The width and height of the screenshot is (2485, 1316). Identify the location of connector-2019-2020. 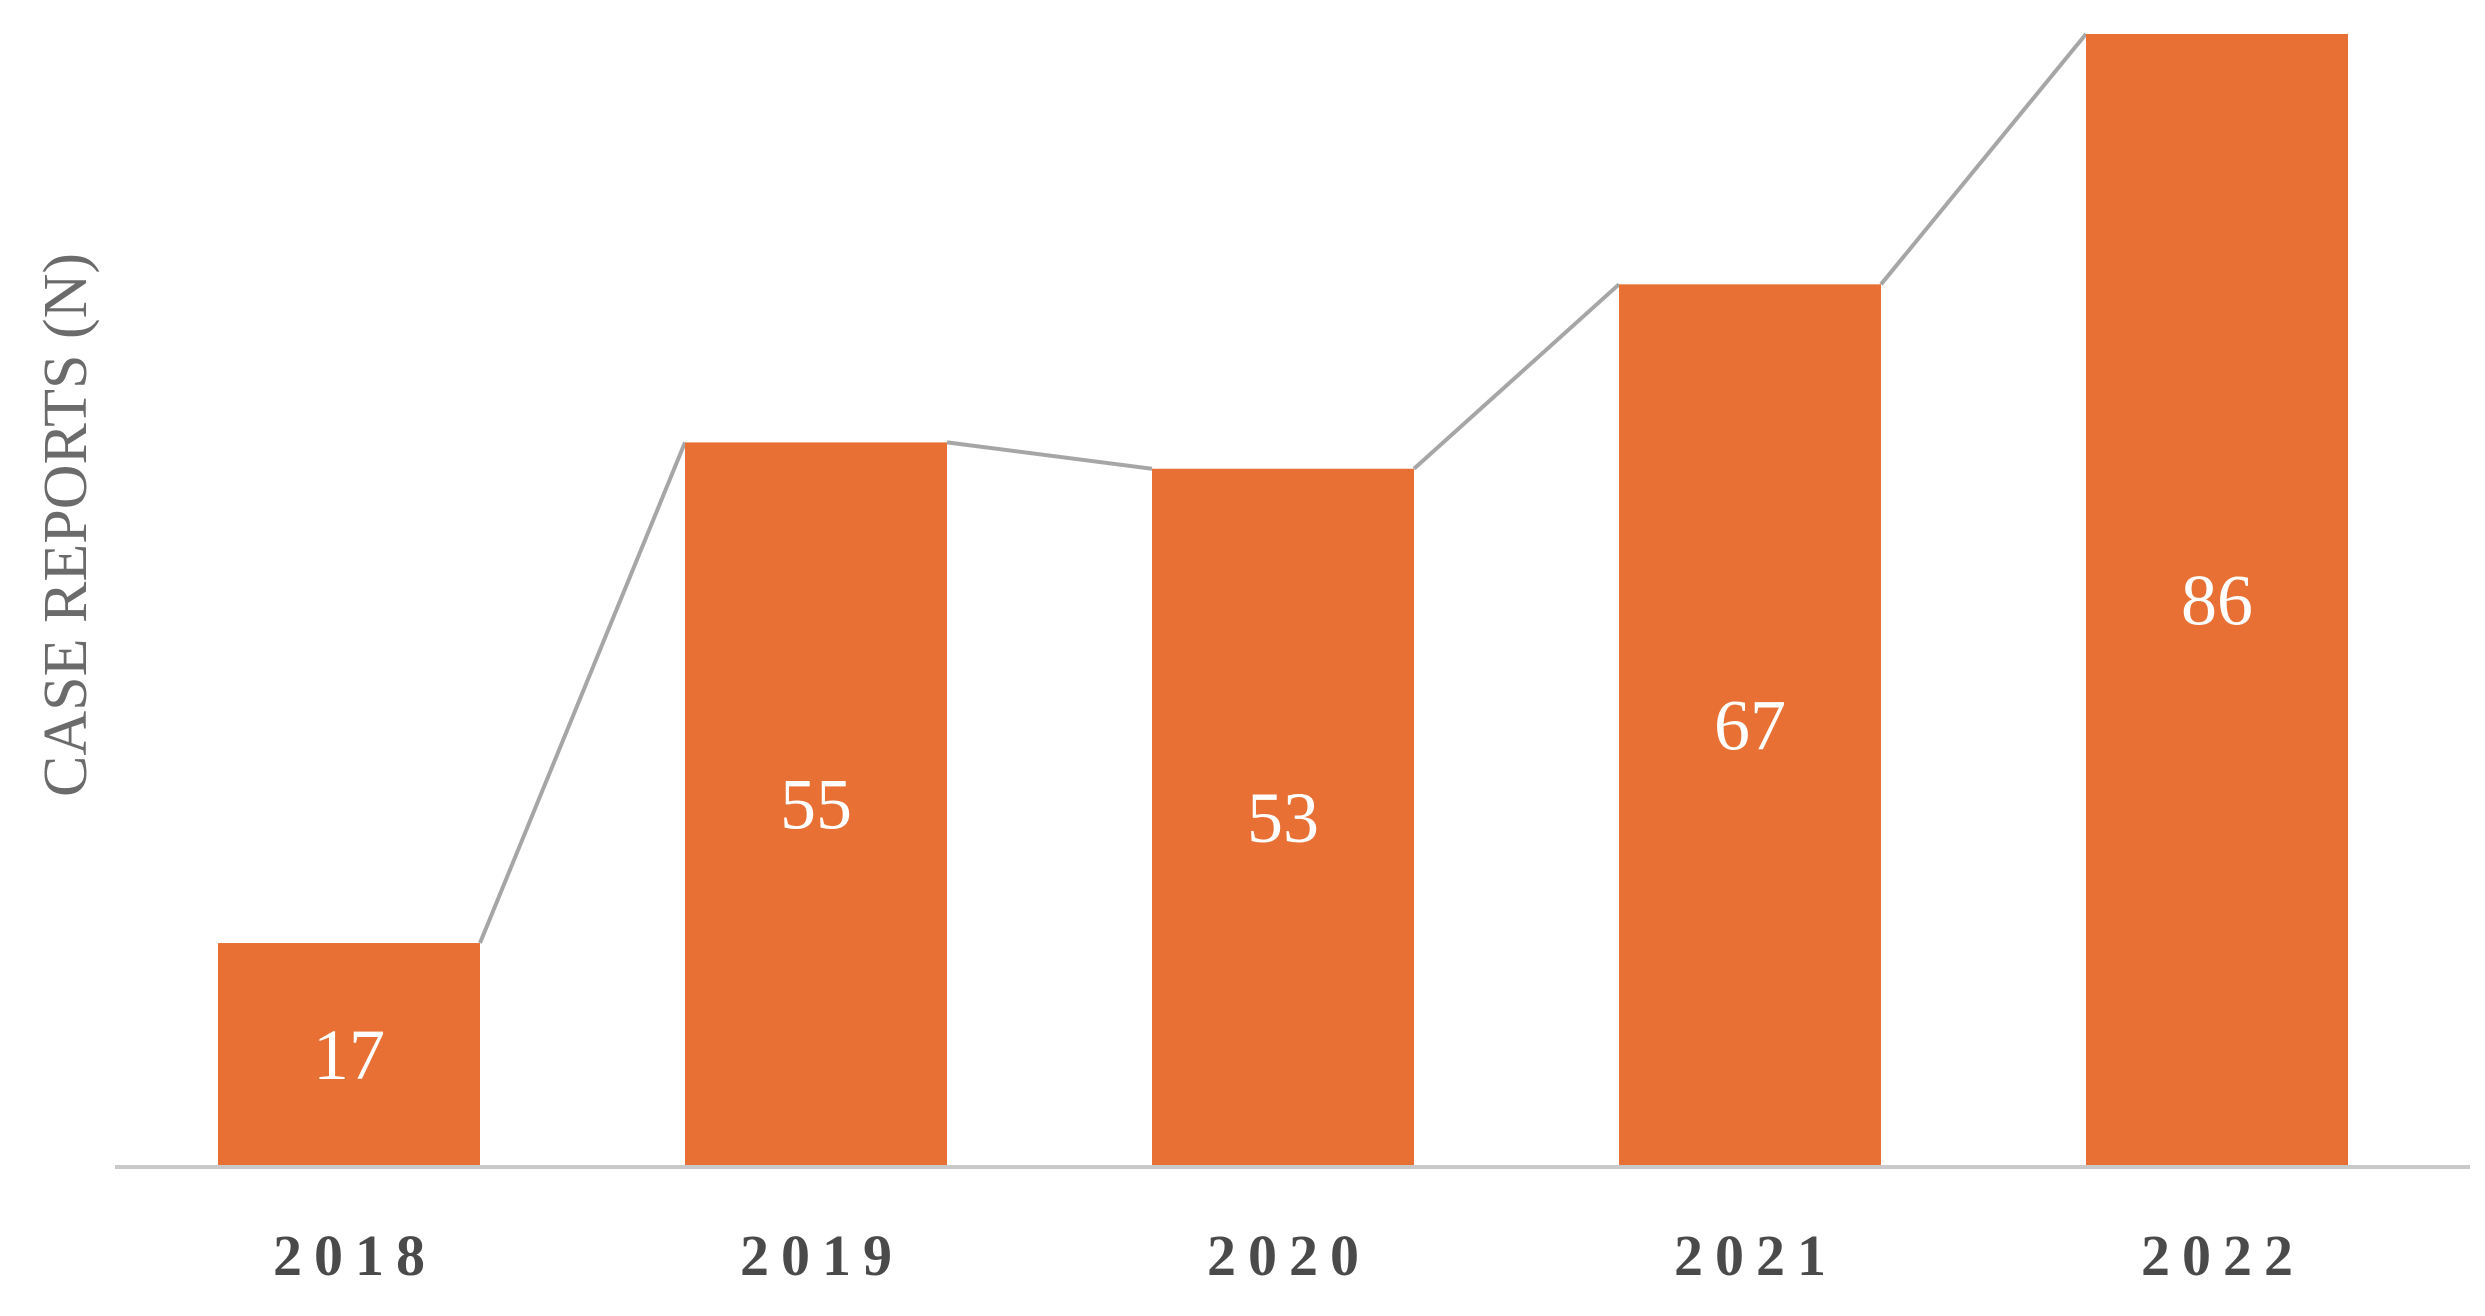
(1049, 455).